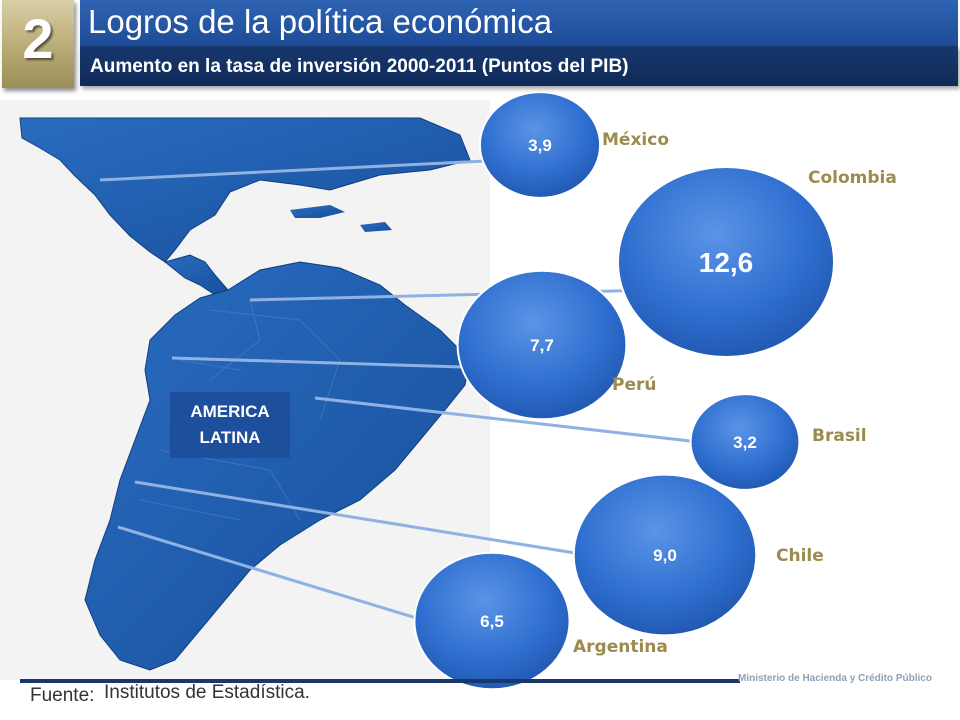  I want to click on region-label-line2: LATINA, so click(230, 437).